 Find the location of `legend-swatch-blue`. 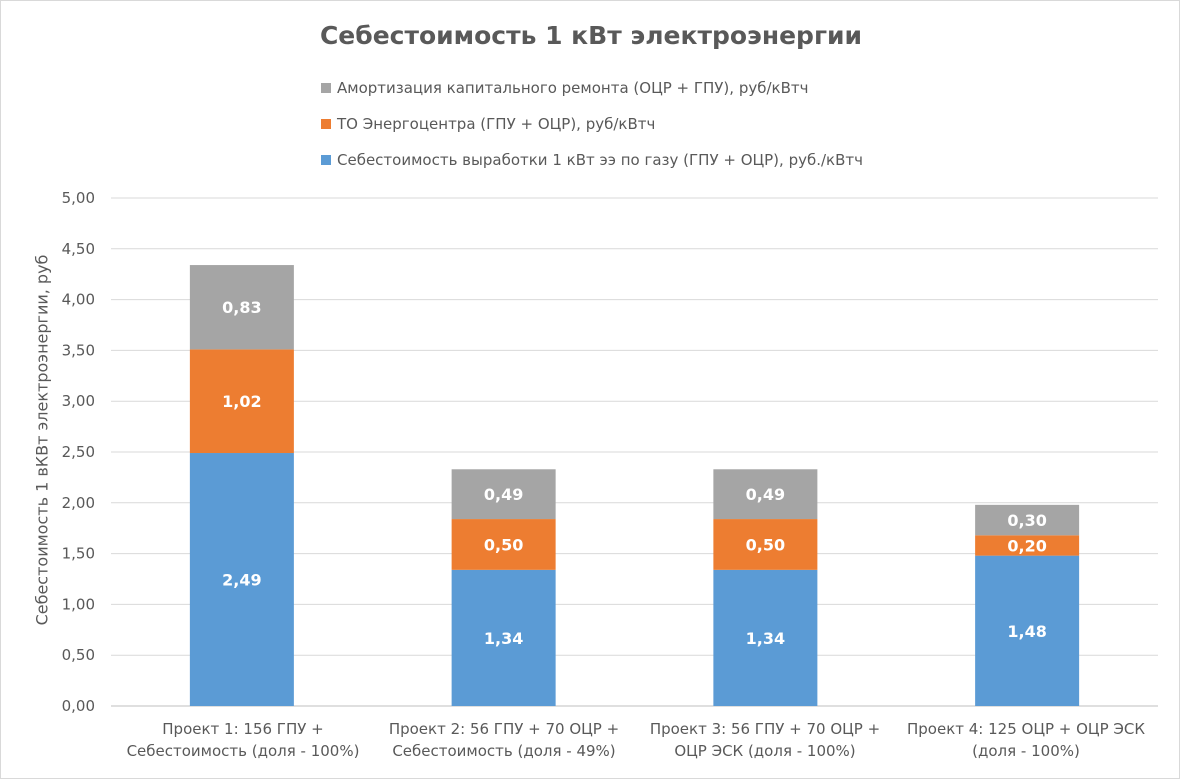

legend-swatch-blue is located at coordinates (326, 159).